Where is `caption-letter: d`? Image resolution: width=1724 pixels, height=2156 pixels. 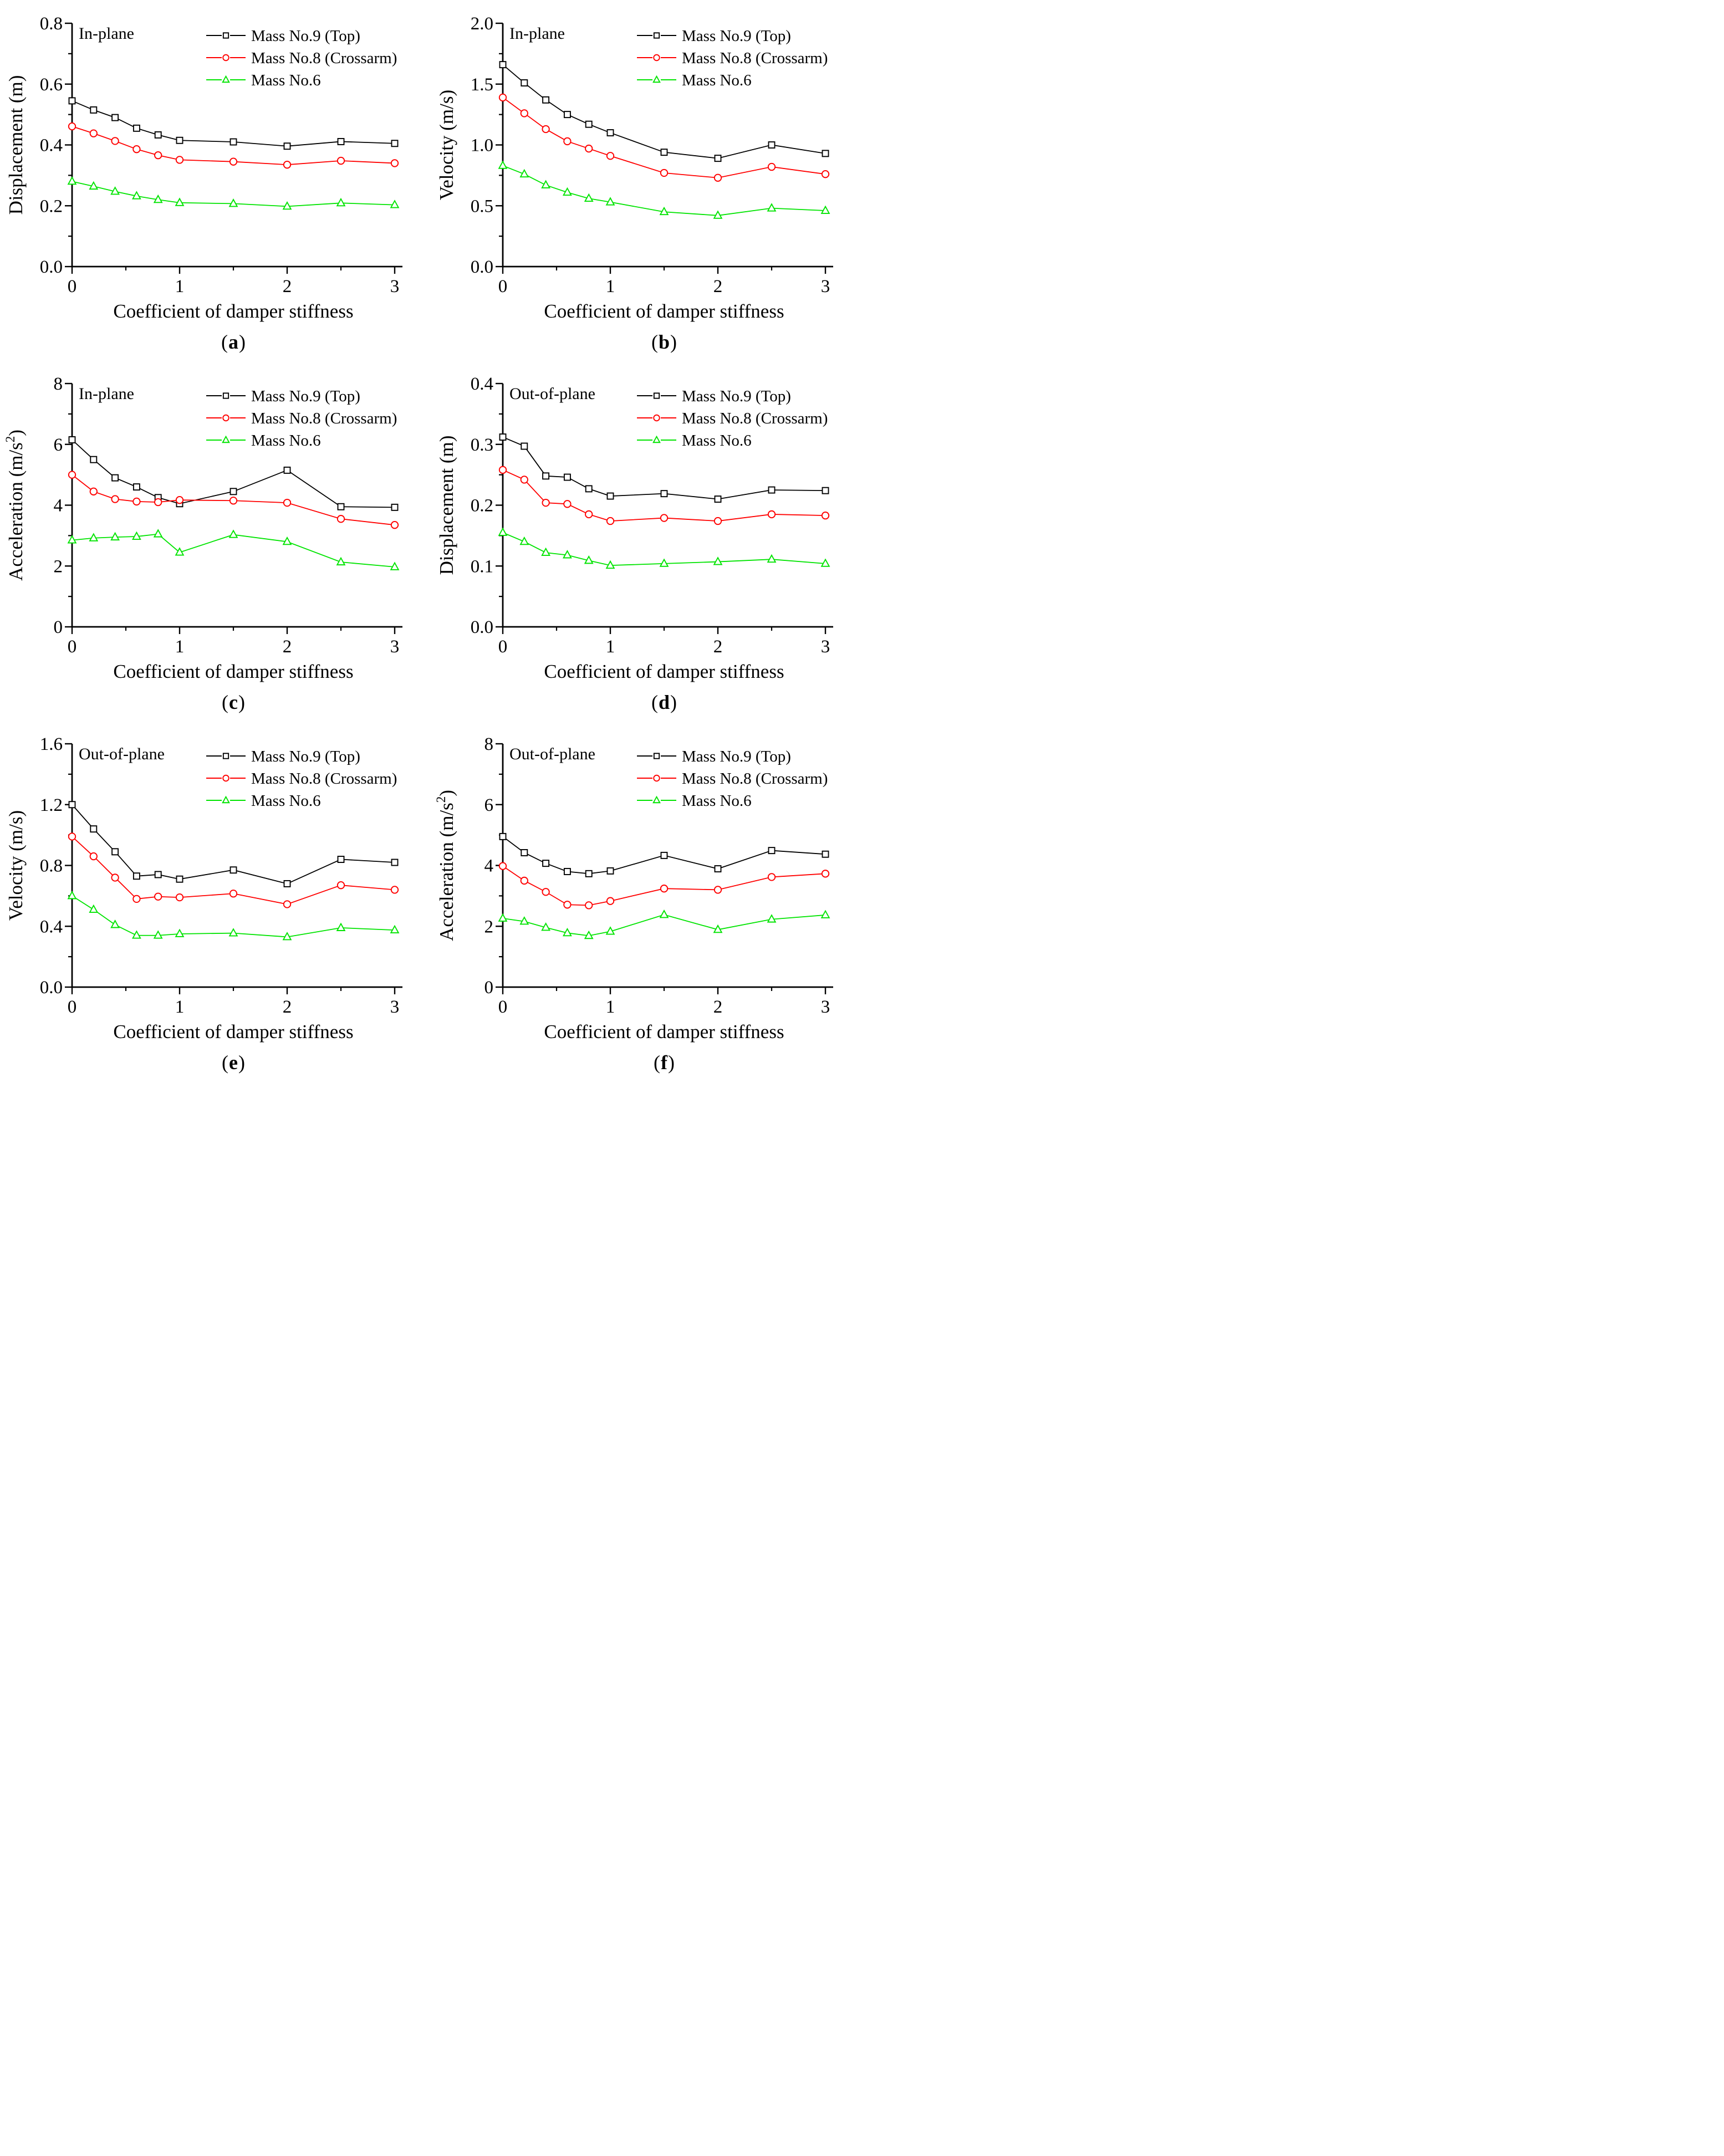
caption-letter: d is located at coordinates (665, 702).